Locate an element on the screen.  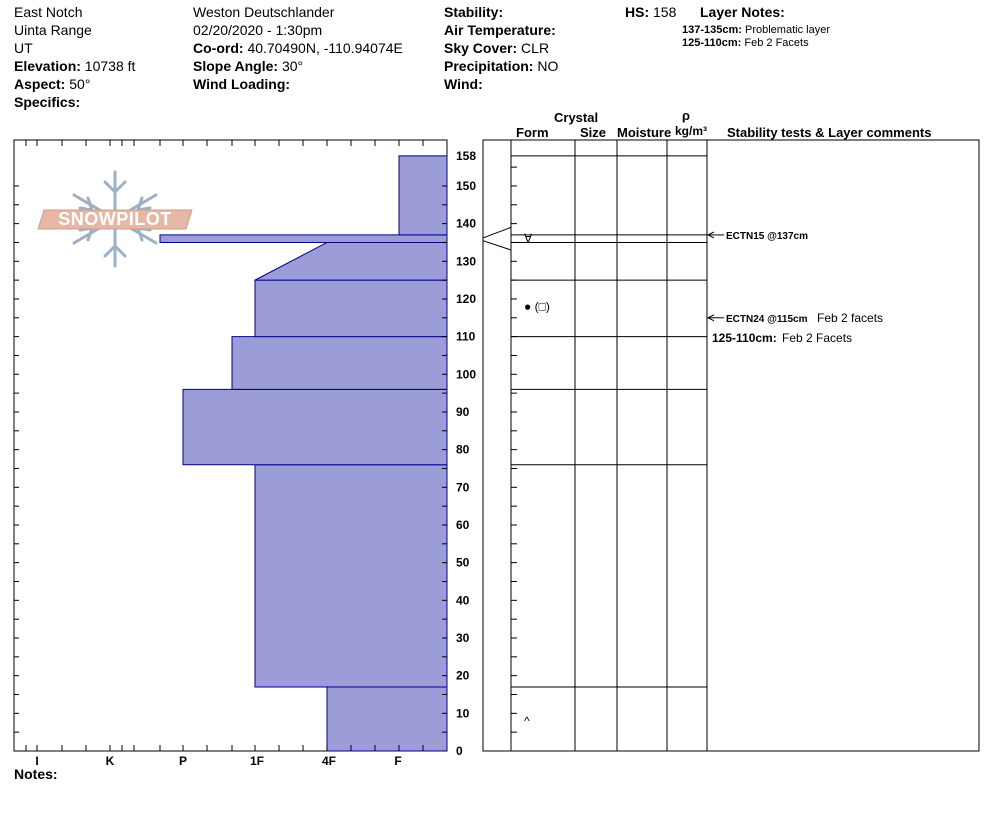
logo-wordmark: SNOWPILOT is located at coordinates (115, 219).